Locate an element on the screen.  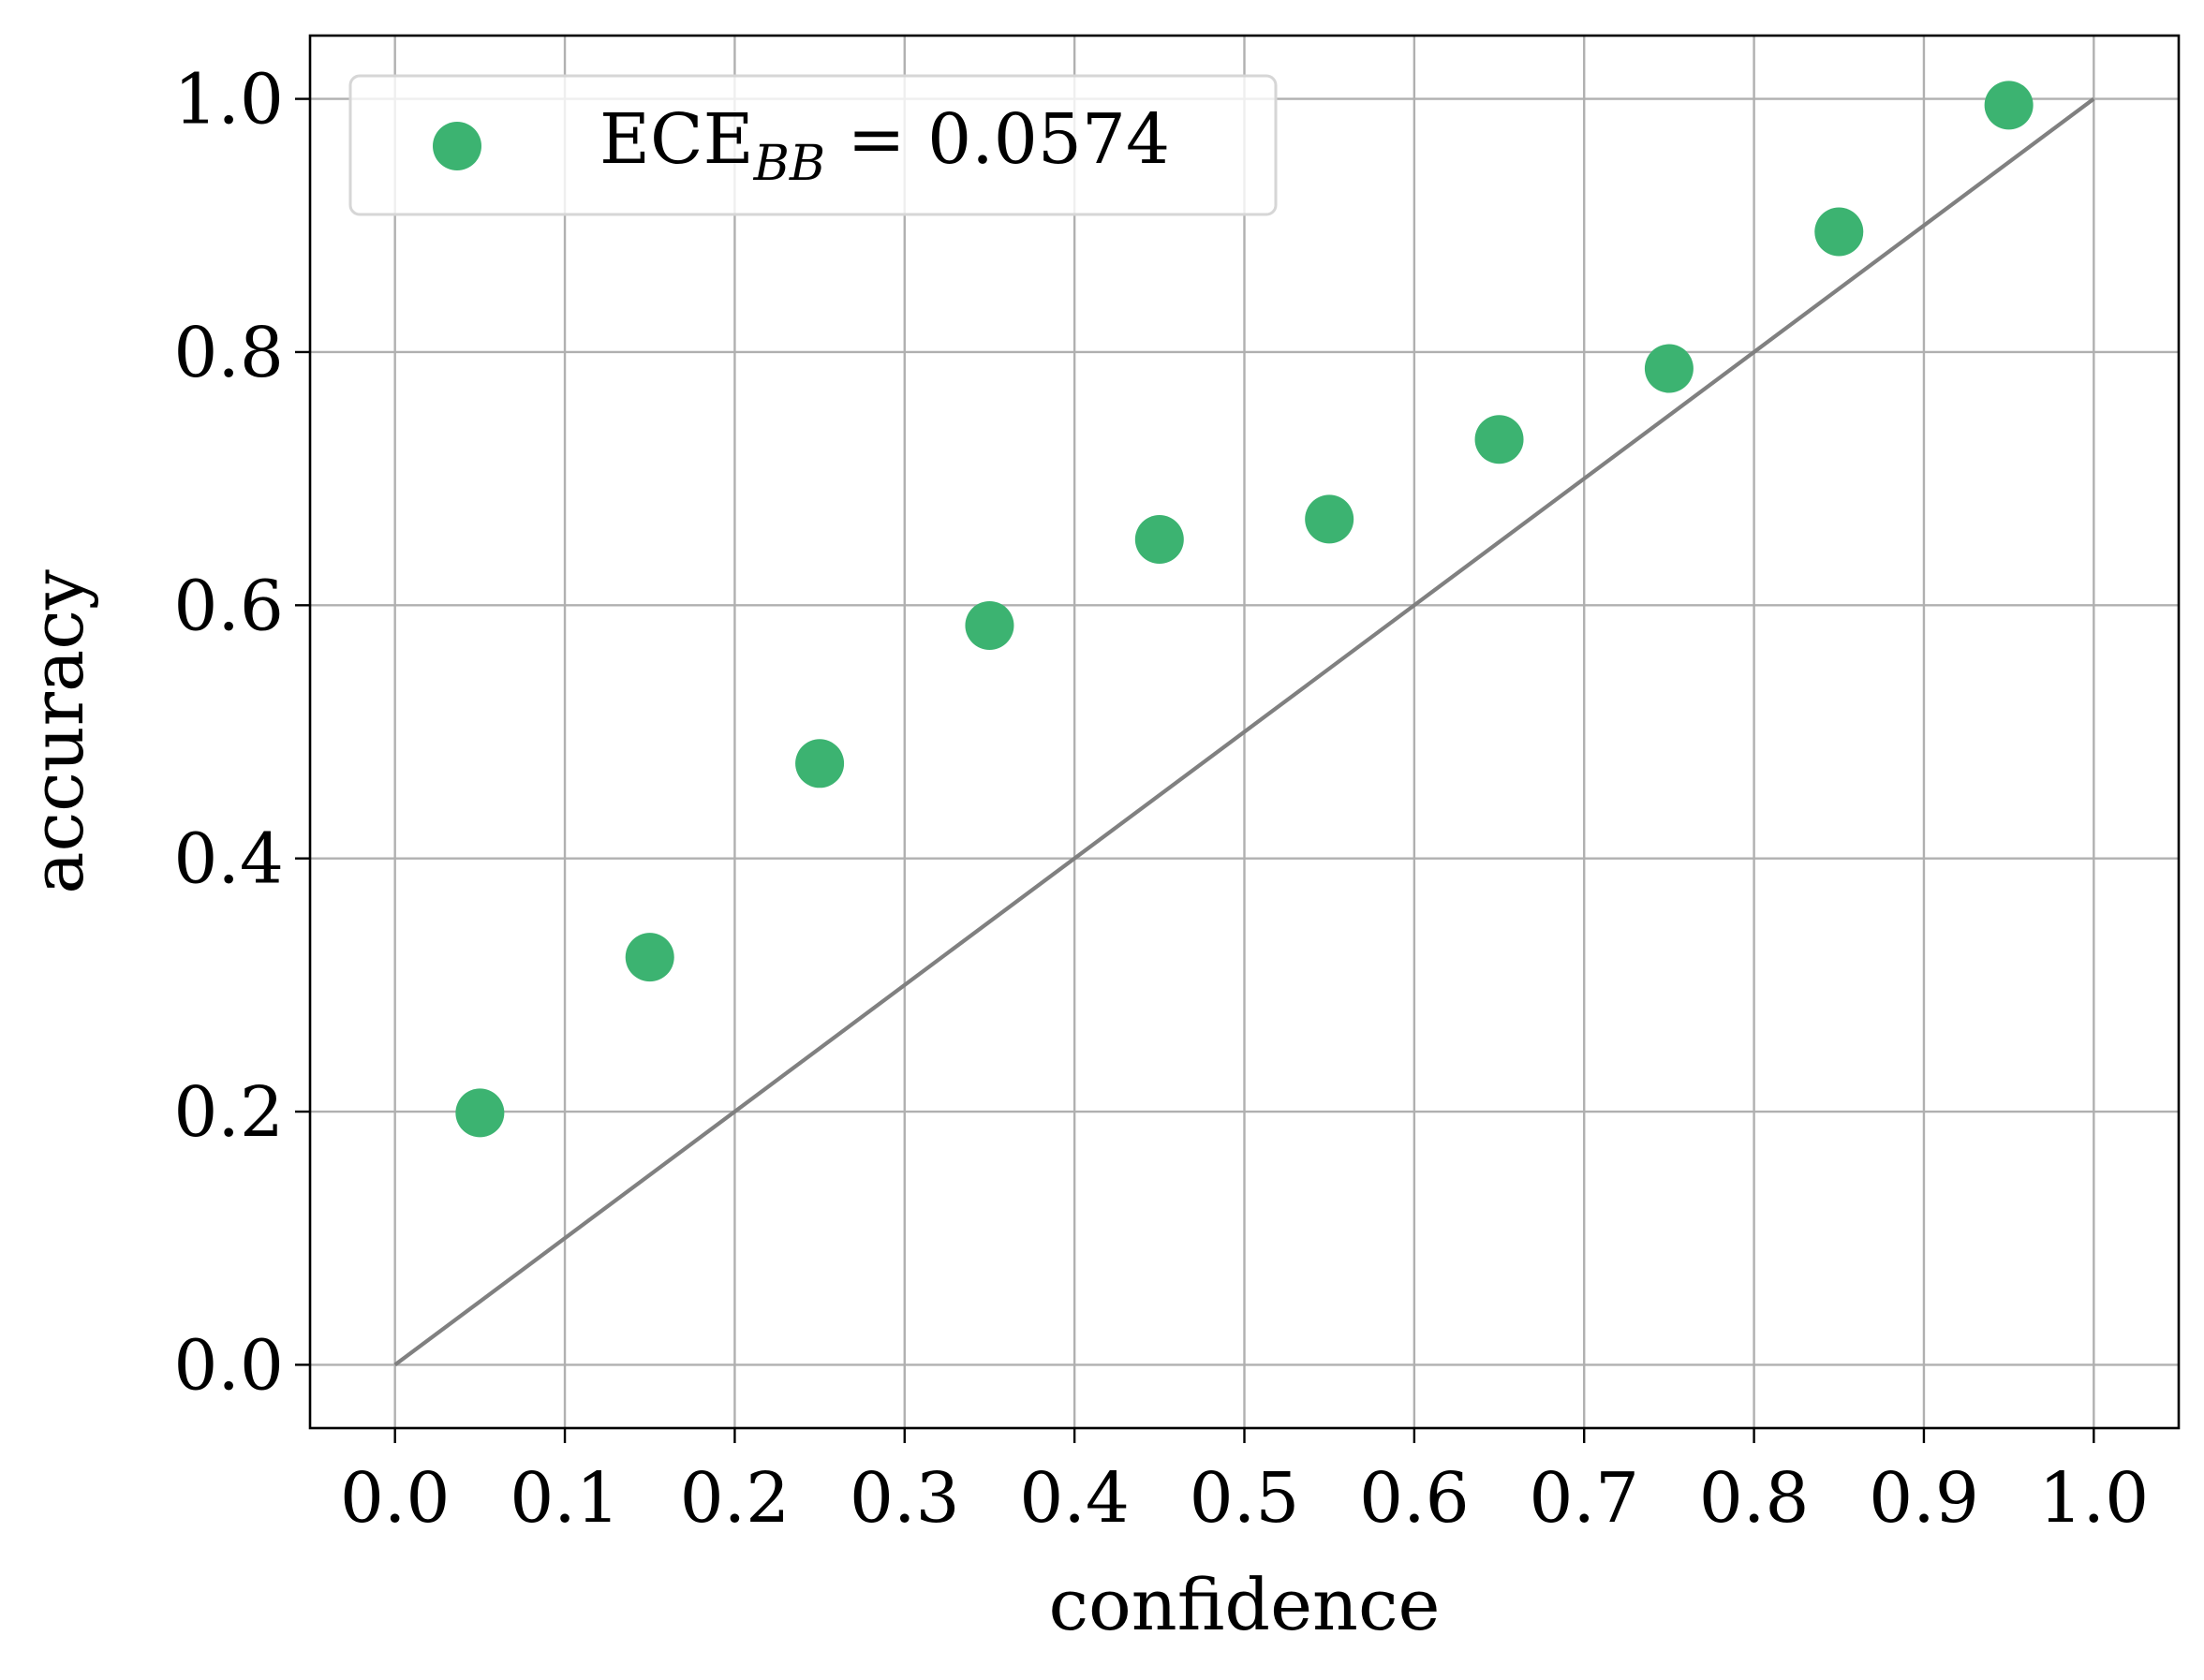
x-tick-label: 0.3 is located at coordinates (905, 1499).